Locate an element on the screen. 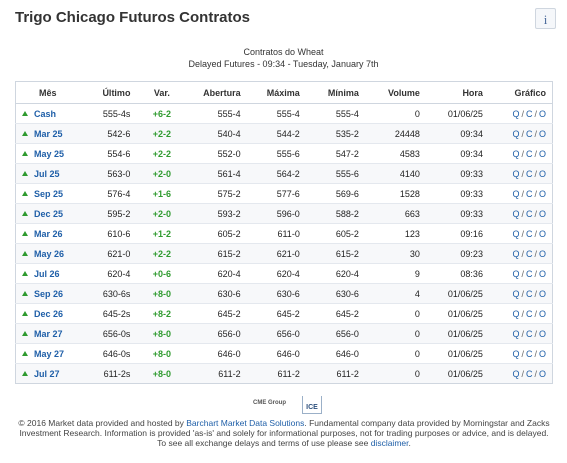 The width and height of the screenshot is (567, 463). open-cell: 620-4 is located at coordinates (217, 273).